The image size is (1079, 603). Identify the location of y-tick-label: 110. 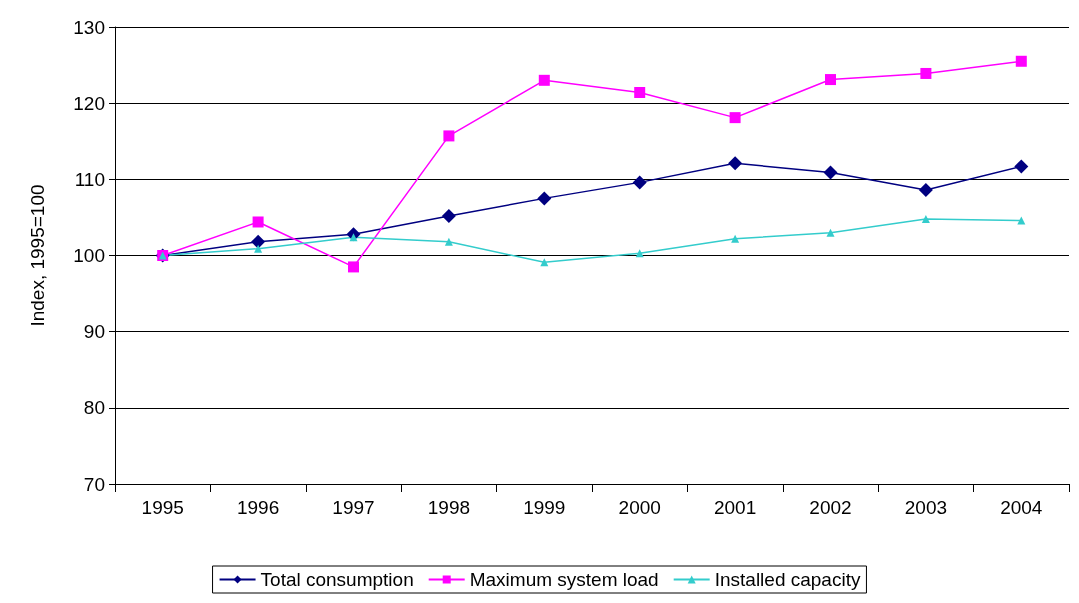
(89, 179).